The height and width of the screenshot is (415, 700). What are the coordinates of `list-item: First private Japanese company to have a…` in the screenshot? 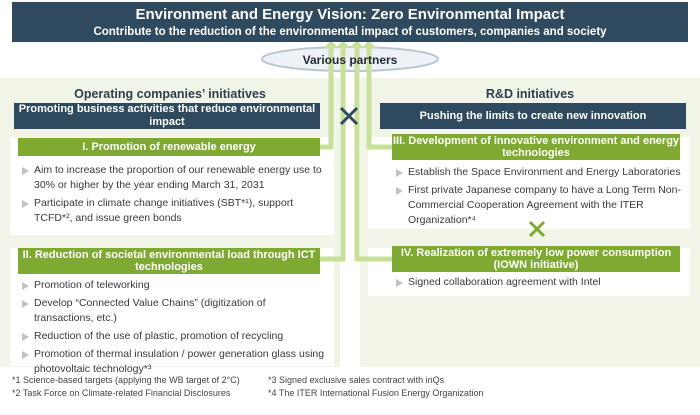 It's located at (539, 205).